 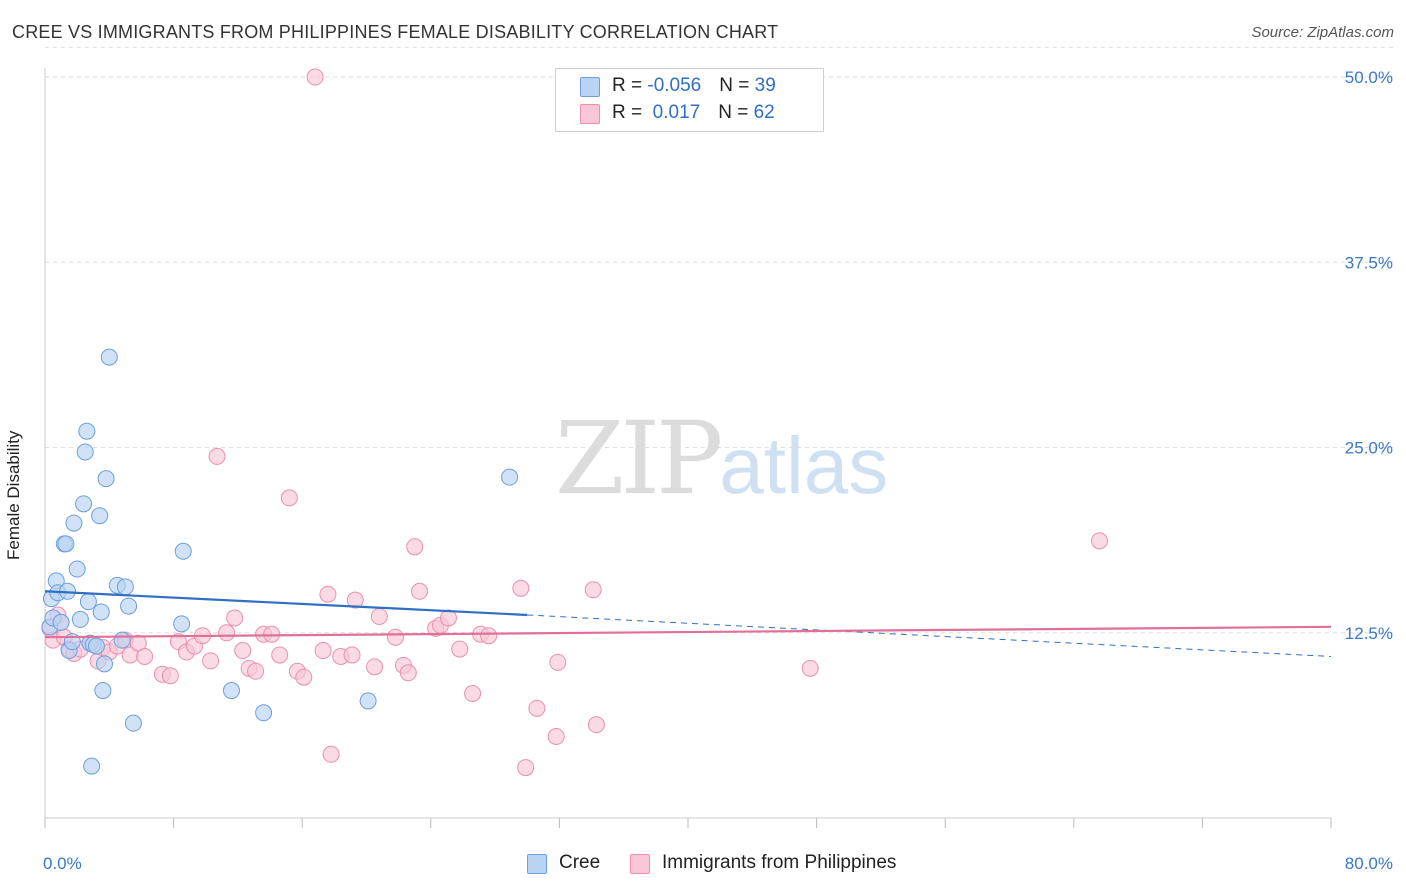 What do you see at coordinates (62, 863) in the screenshot?
I see `x-tick-label-min: 0.0%` at bounding box center [62, 863].